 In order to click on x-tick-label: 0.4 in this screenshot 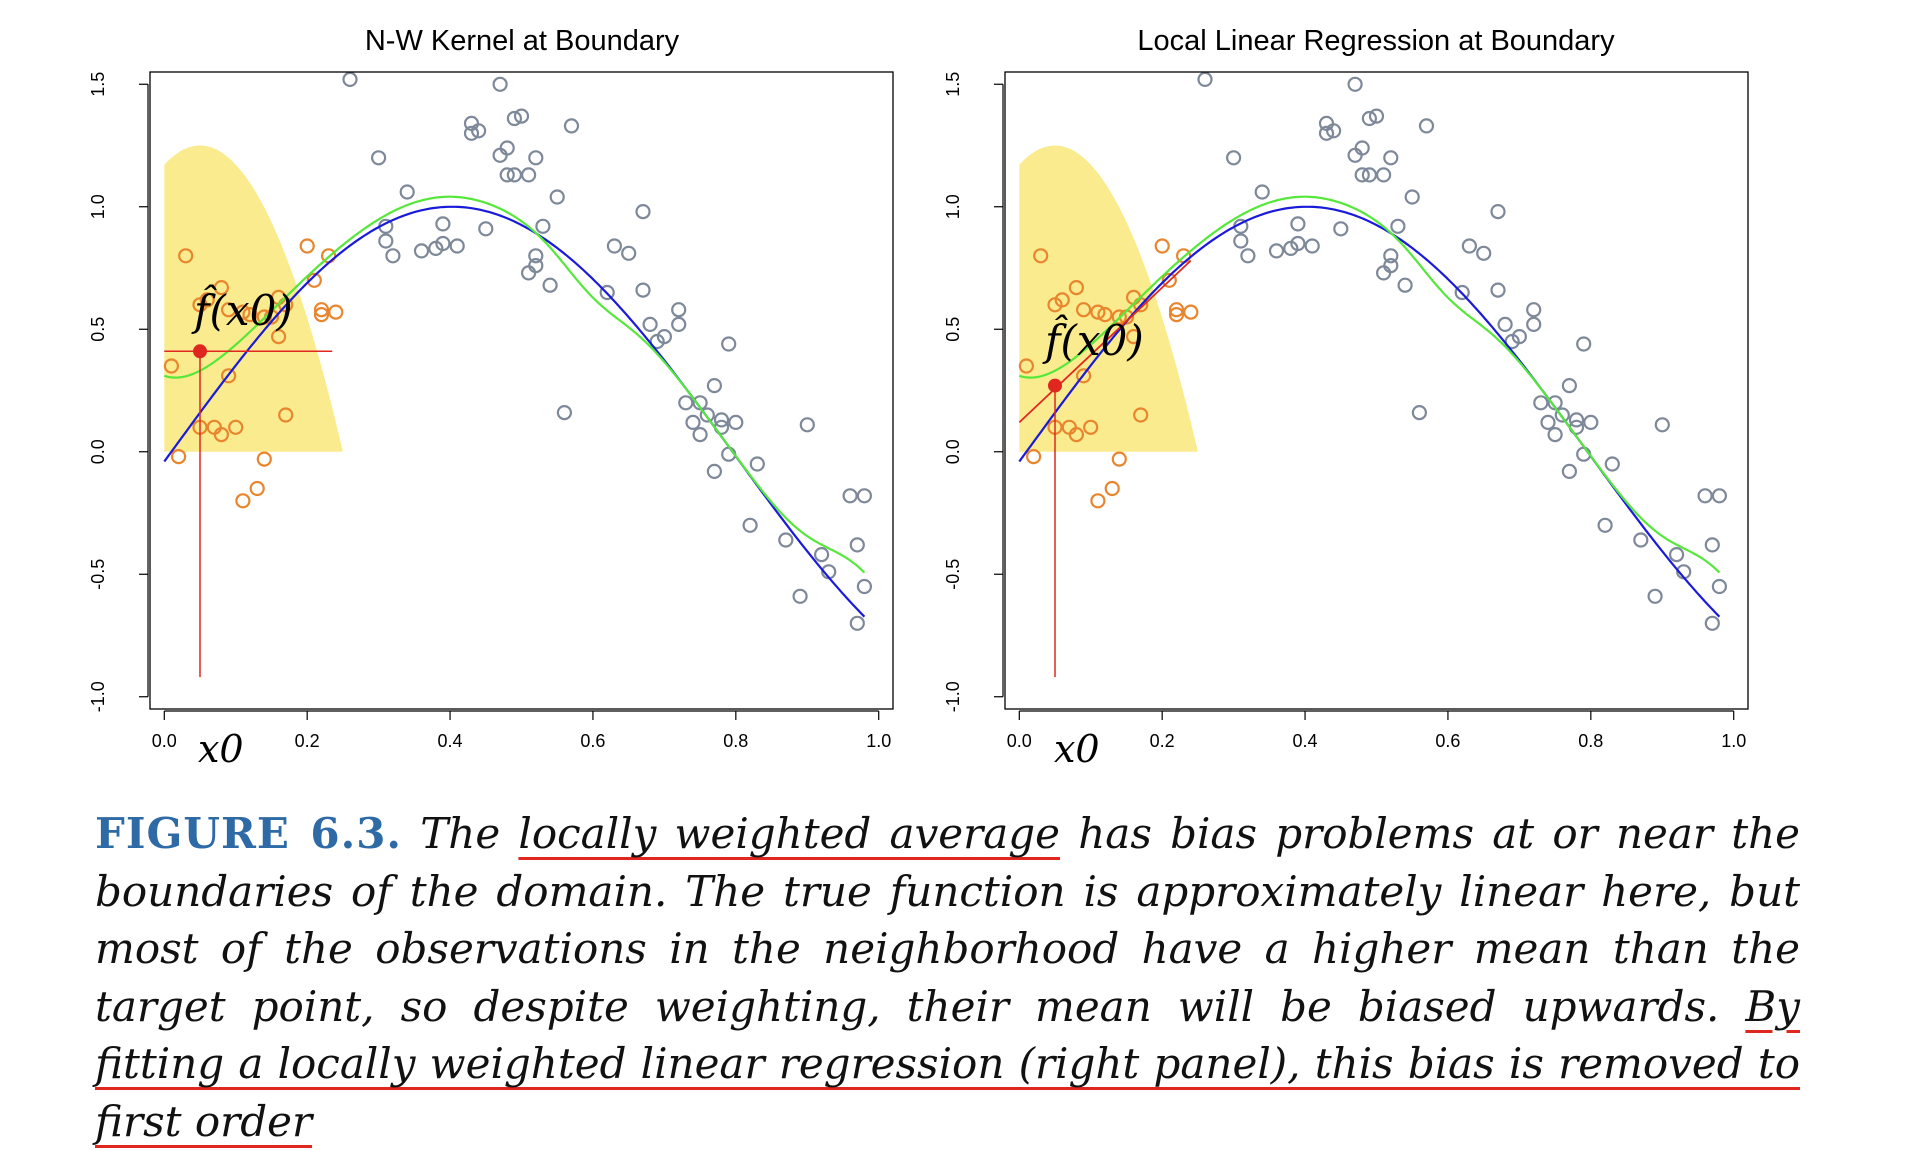, I will do `click(450, 741)`.